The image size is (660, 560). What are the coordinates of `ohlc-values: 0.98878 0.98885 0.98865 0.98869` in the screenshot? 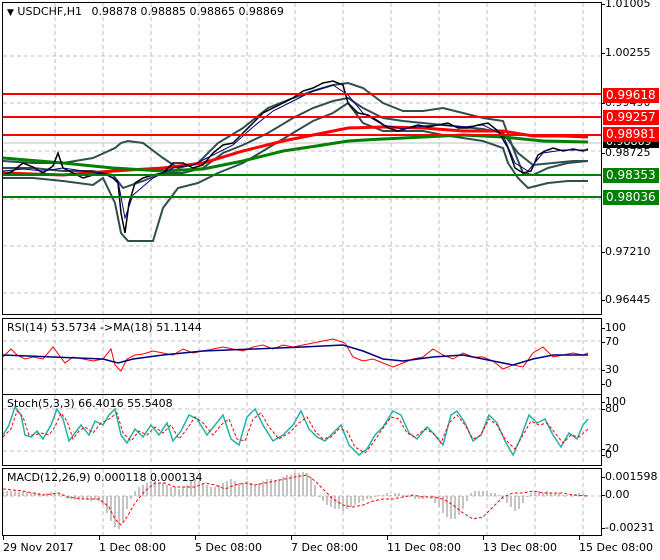 It's located at (187, 11).